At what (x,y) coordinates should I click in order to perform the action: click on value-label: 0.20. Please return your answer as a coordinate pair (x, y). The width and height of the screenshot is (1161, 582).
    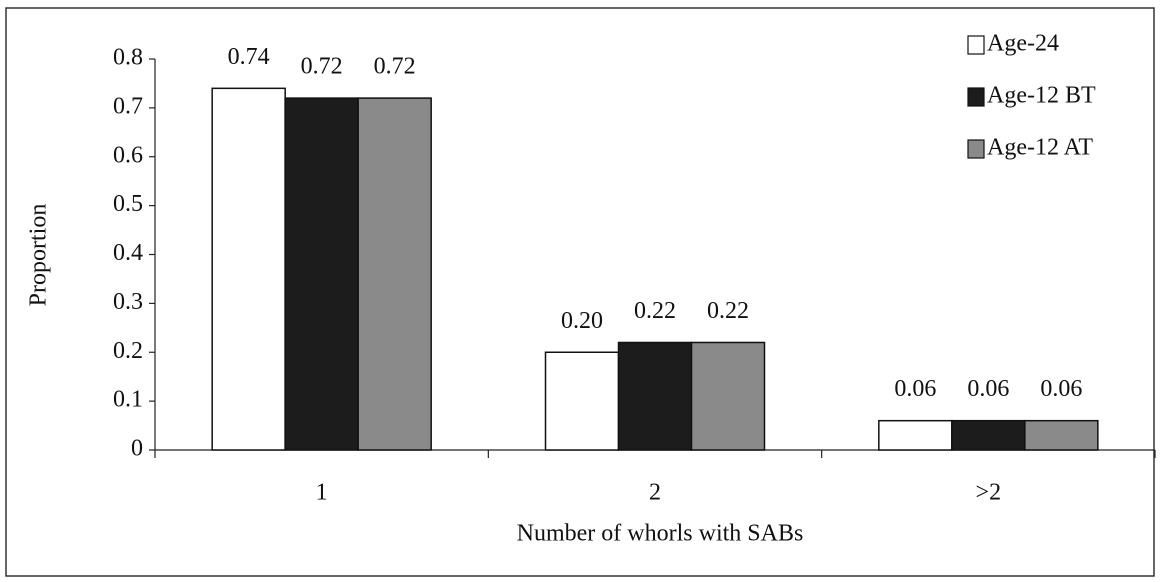
    Looking at the image, I should click on (582, 321).